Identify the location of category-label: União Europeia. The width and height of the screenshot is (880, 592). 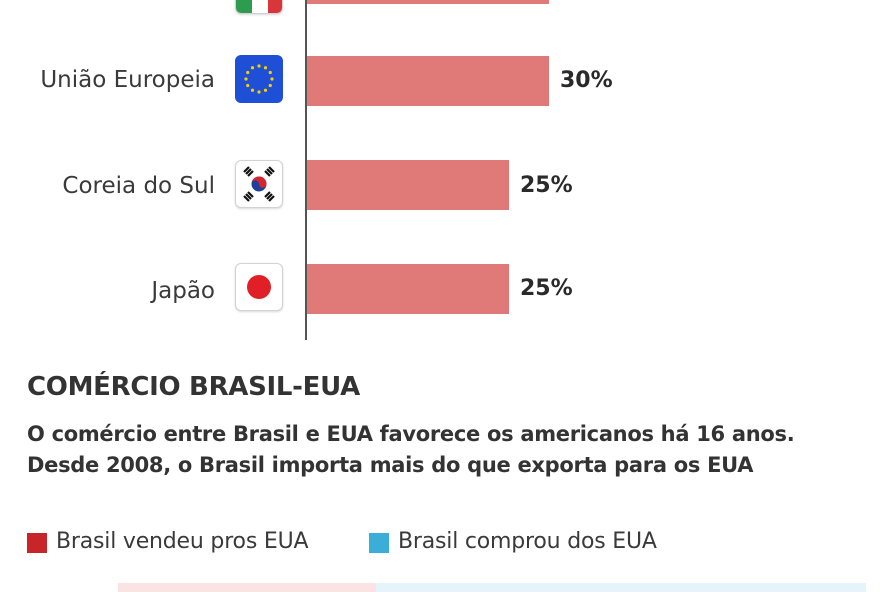
(127, 80).